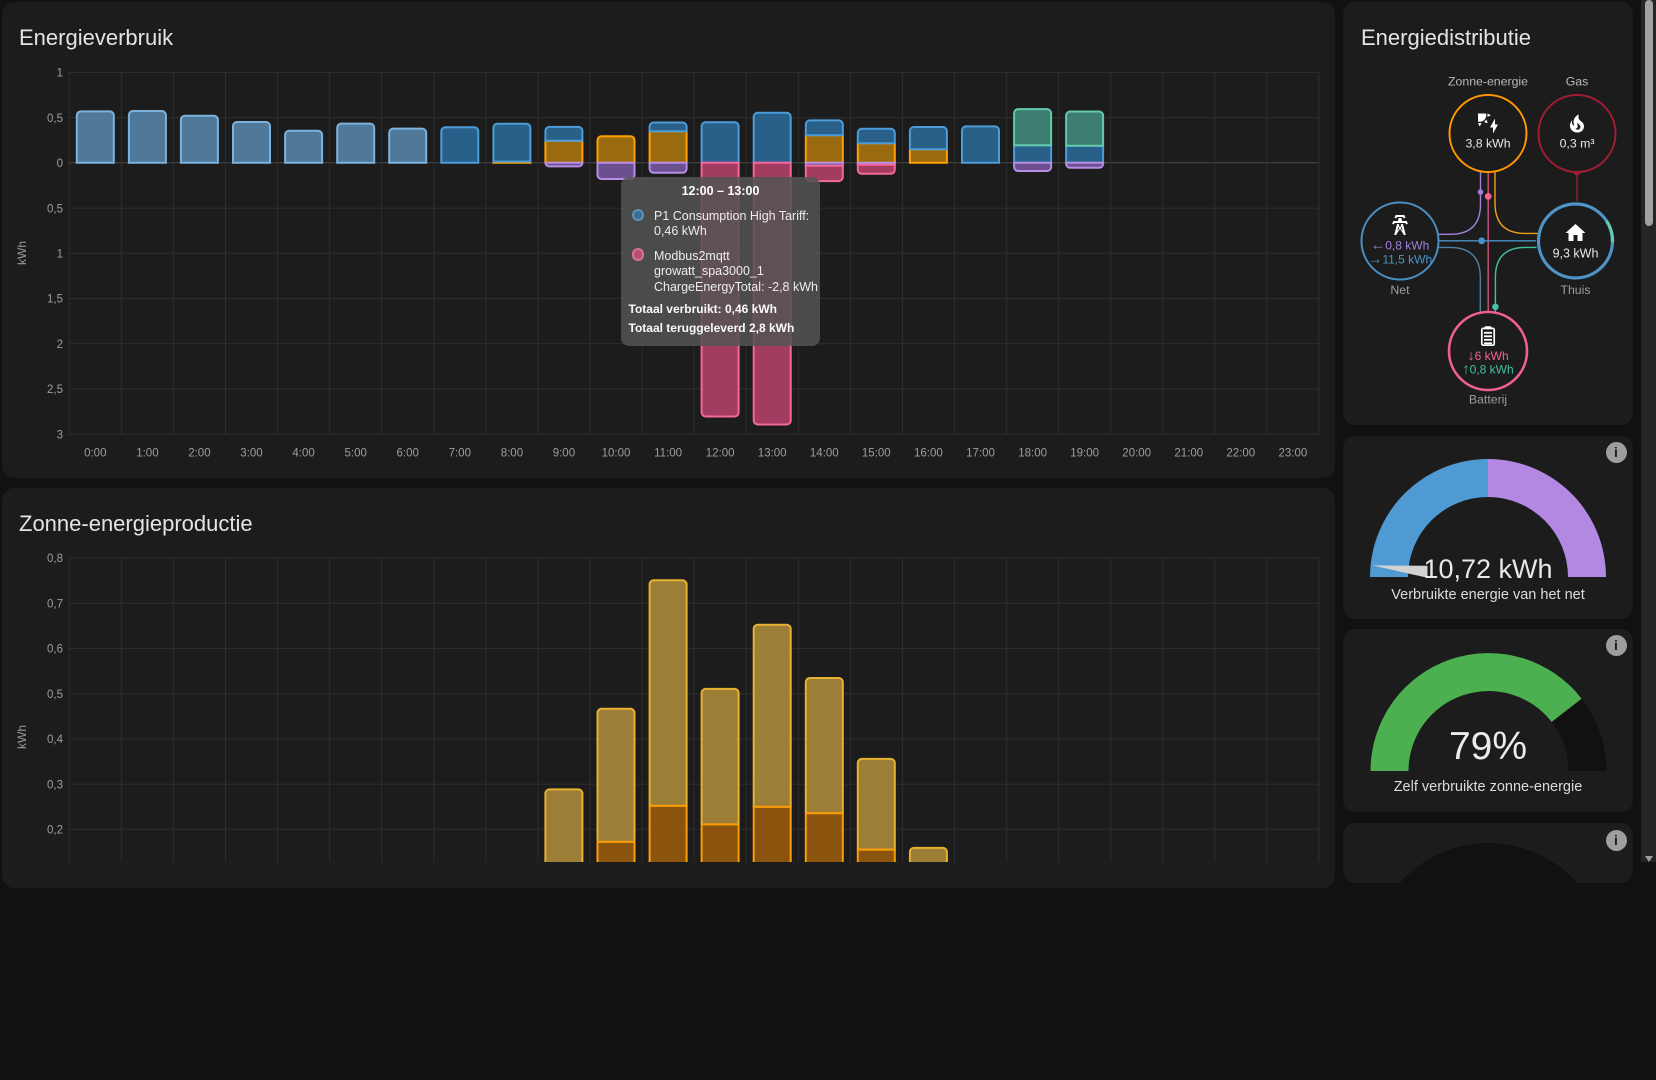  What do you see at coordinates (199, 454) in the screenshot?
I see `svg-text: 2:00` at bounding box center [199, 454].